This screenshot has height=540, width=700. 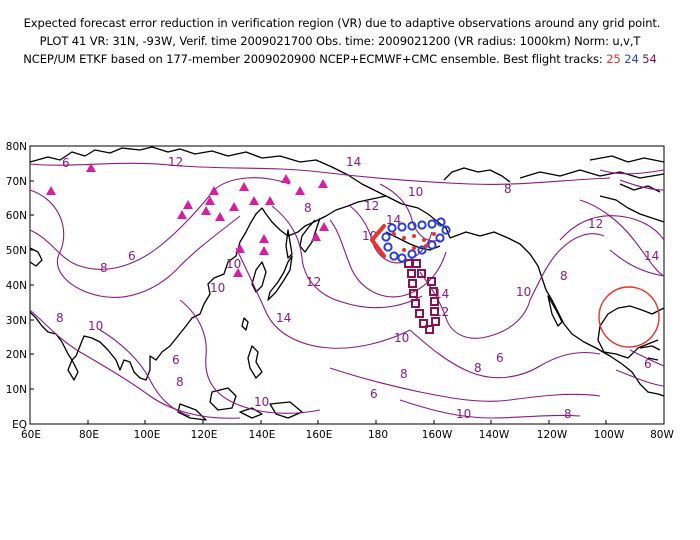 I want to click on lat-label: 20N, so click(x=16, y=355).